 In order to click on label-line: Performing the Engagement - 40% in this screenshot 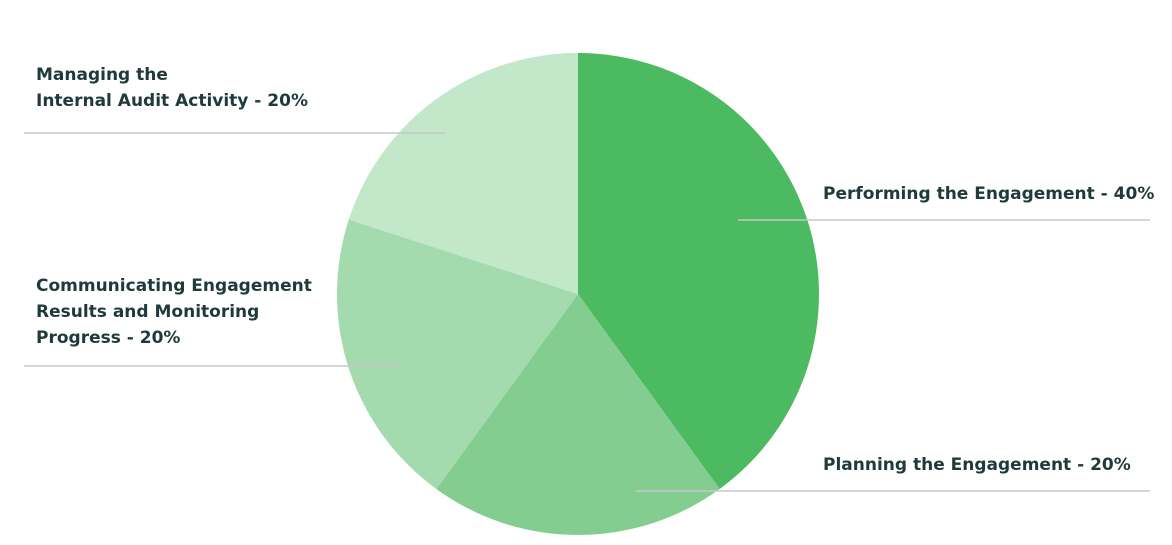, I will do `click(988, 194)`.